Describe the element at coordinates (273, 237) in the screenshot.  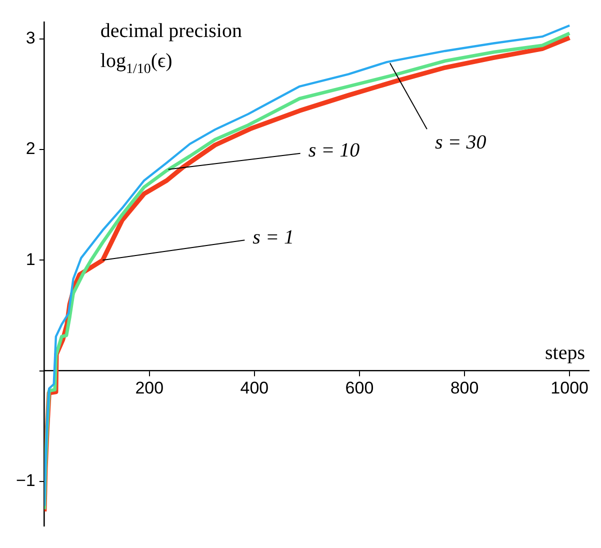
I see `annotation: s = 1` at that location.